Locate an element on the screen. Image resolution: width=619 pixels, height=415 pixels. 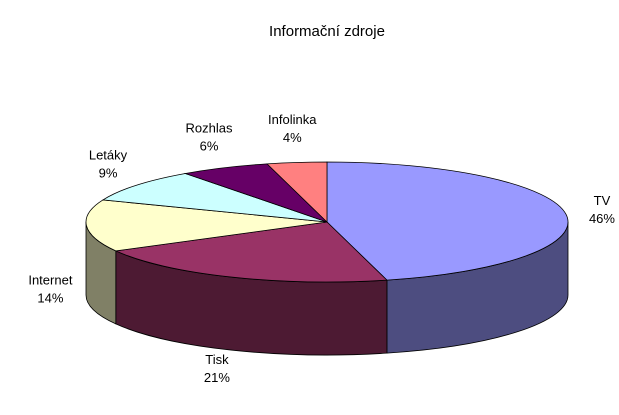
slice-label: Letáky is located at coordinates (108, 154).